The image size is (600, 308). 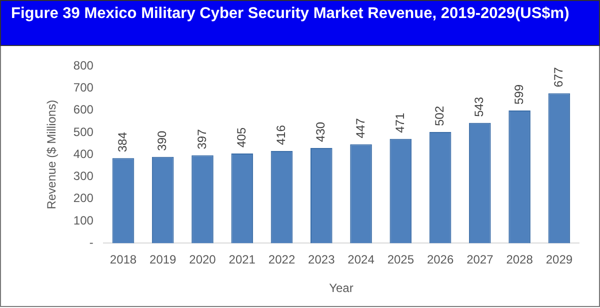 I want to click on x-tick-label: 2028, so click(x=520, y=259).